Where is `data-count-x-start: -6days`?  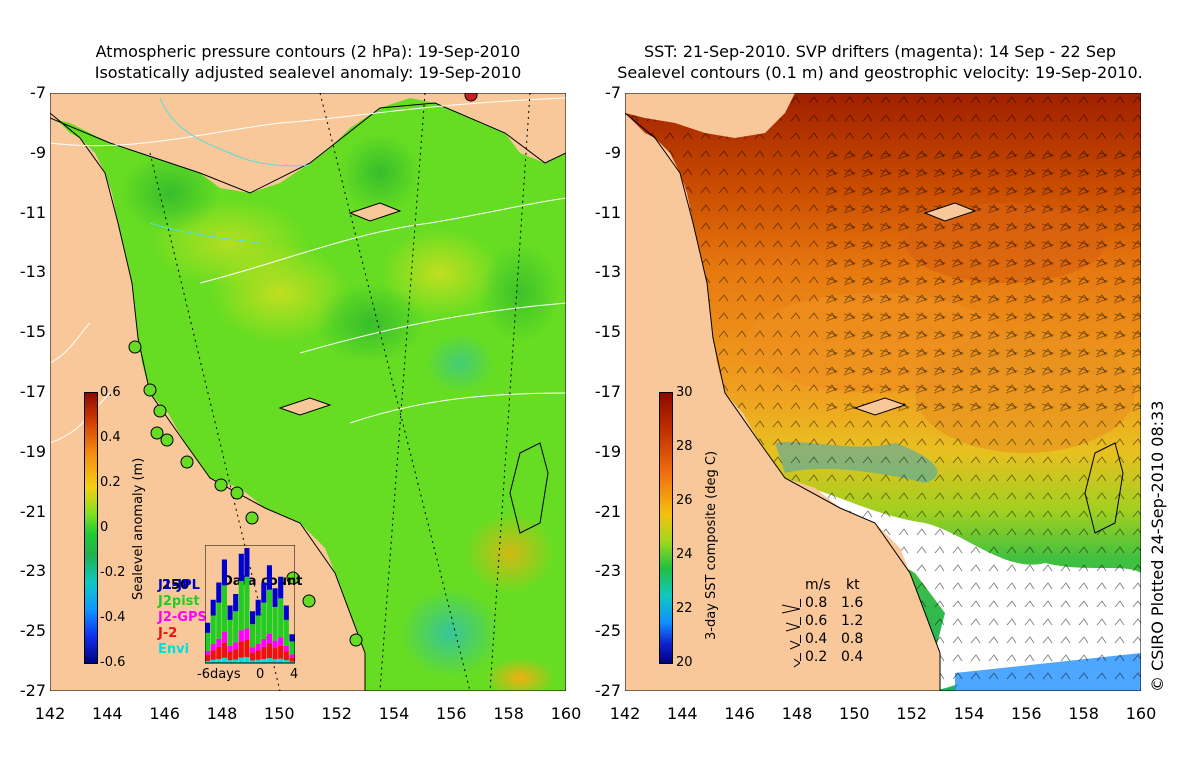 data-count-x-start: -6days is located at coordinates (219, 674).